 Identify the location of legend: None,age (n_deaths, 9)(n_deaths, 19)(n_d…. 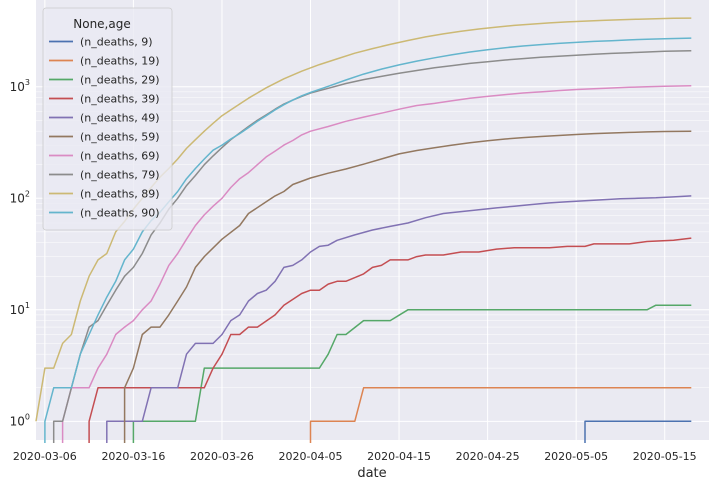
(107, 119).